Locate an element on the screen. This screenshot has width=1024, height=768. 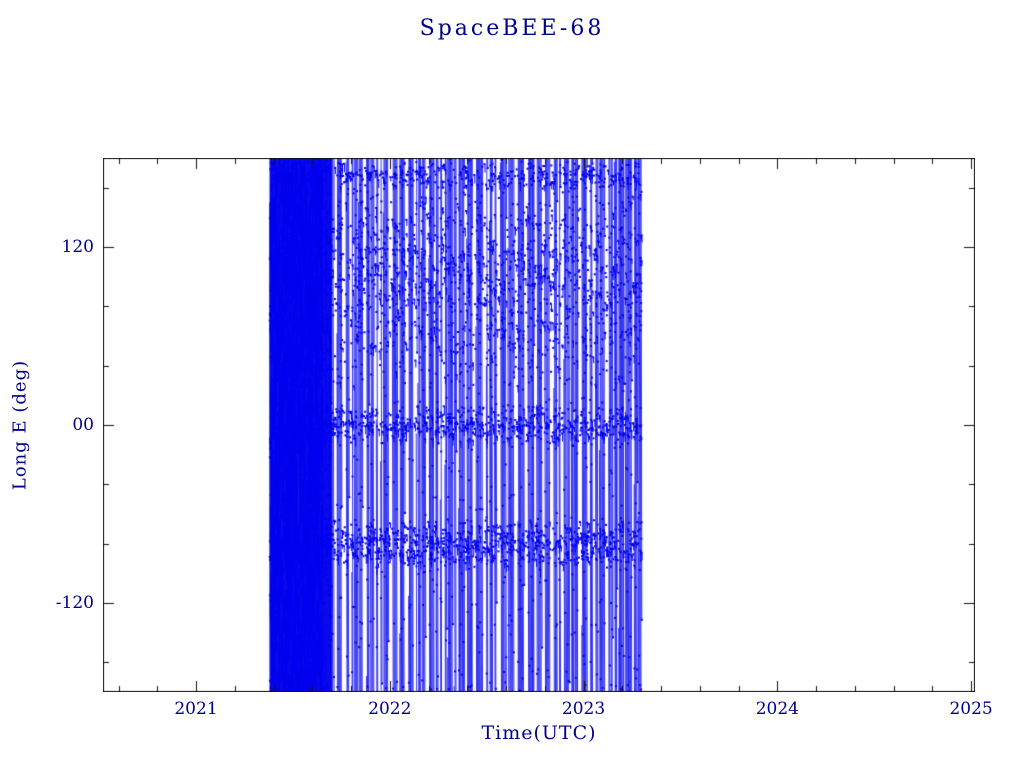
x-tick-label: 2023 is located at coordinates (583, 709).